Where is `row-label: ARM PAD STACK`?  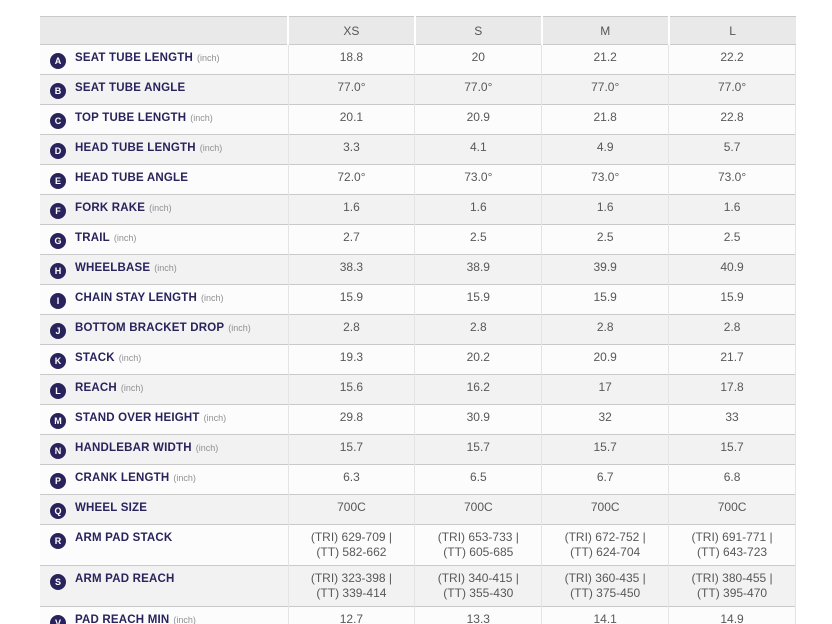 row-label: ARM PAD STACK is located at coordinates (124, 538).